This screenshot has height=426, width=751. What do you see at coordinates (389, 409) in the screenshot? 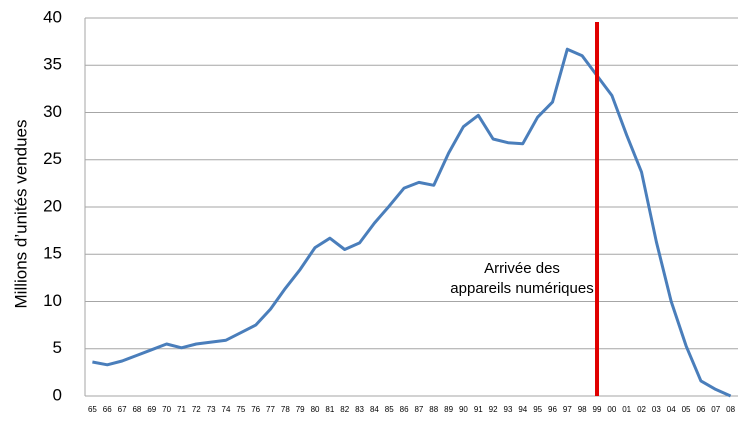
I see `x-tick-label: 85` at bounding box center [389, 409].